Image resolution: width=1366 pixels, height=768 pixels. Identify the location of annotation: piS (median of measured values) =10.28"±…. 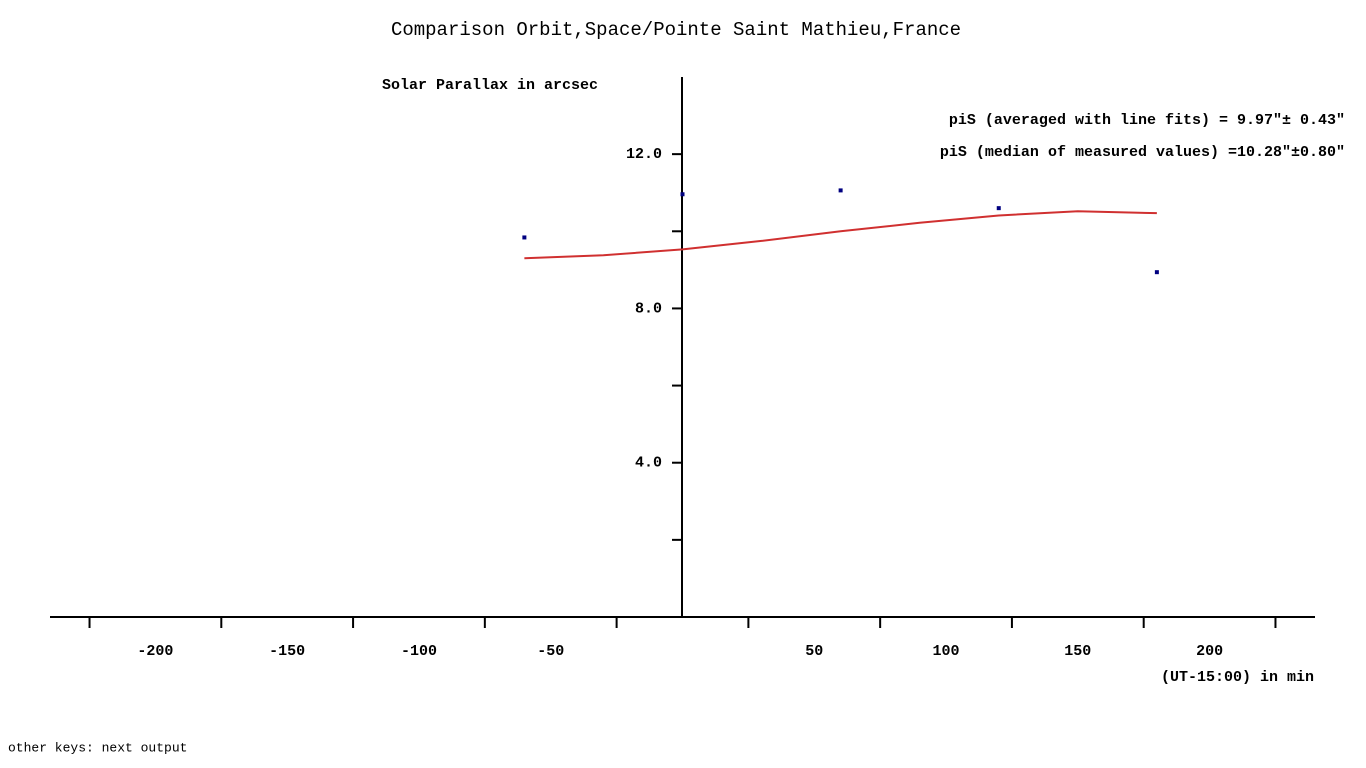
(1142, 152).